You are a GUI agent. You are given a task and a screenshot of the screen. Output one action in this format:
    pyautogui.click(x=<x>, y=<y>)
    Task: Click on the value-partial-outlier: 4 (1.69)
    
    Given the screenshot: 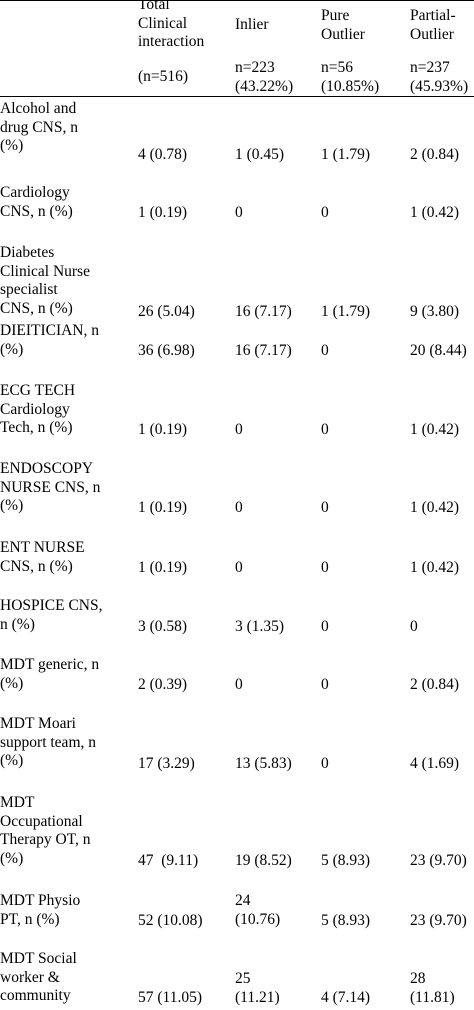 What is the action you would take?
    pyautogui.click(x=435, y=763)
    